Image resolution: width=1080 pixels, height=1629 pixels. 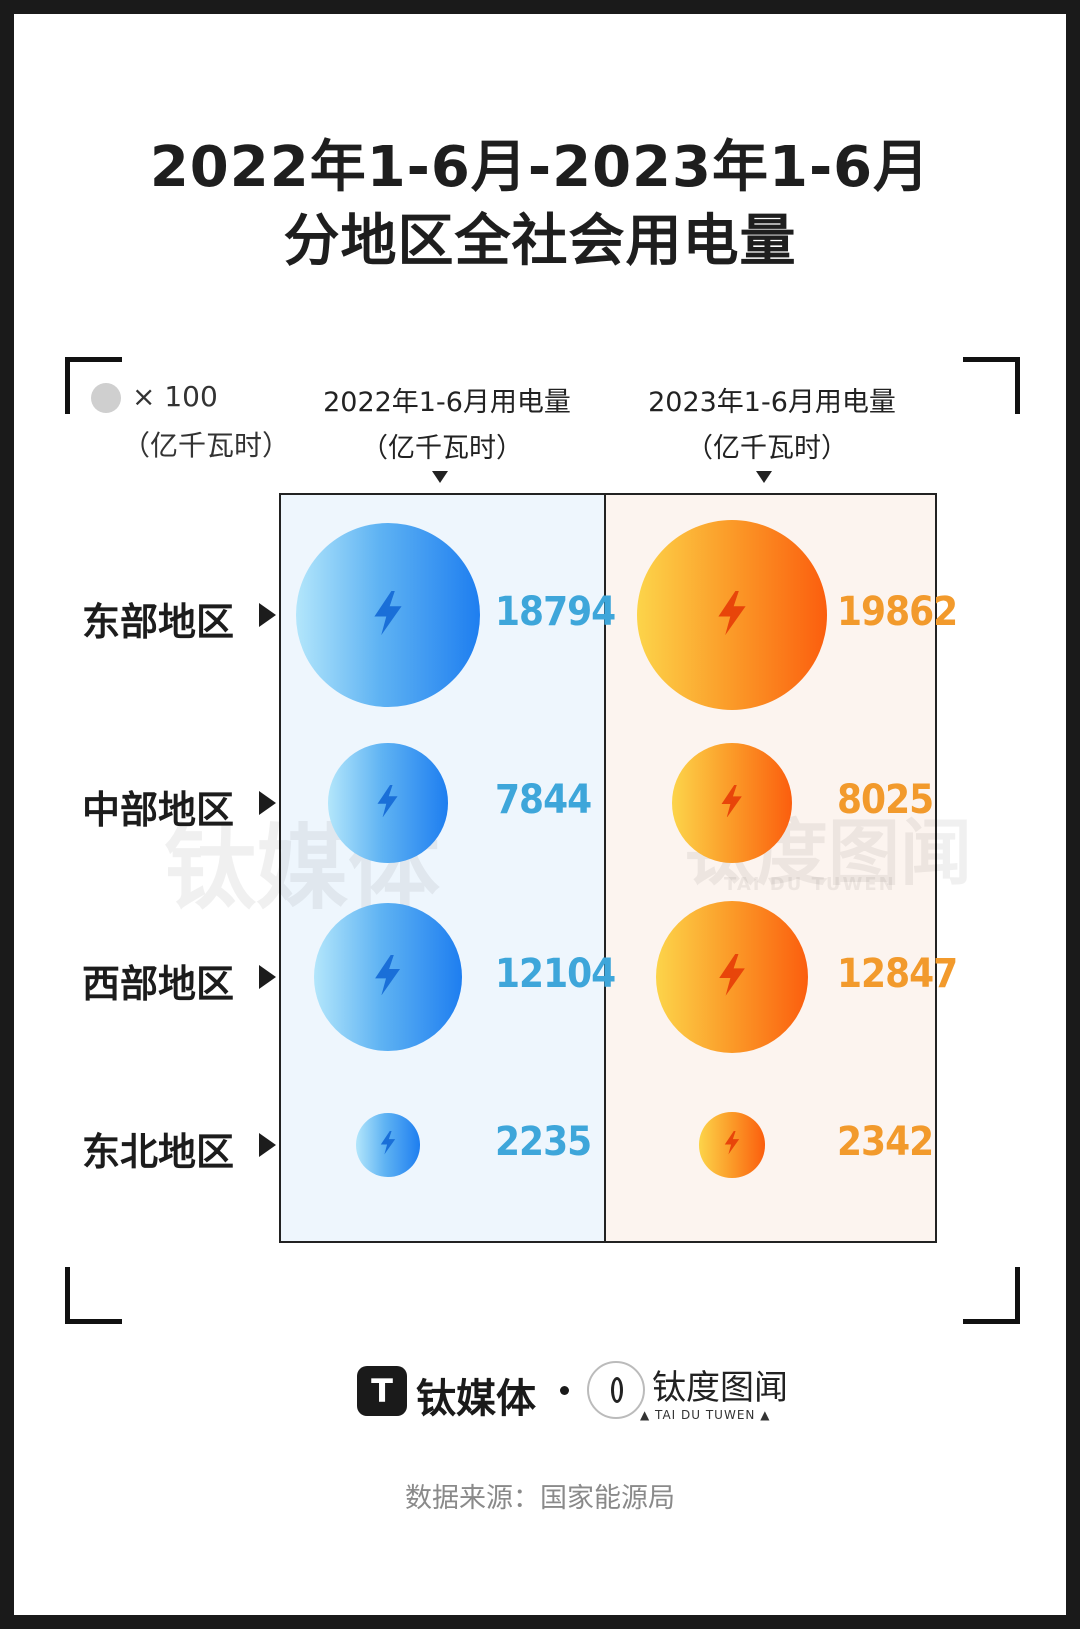 What do you see at coordinates (158, 622) in the screenshot?
I see `row-label-0: 东部地区` at bounding box center [158, 622].